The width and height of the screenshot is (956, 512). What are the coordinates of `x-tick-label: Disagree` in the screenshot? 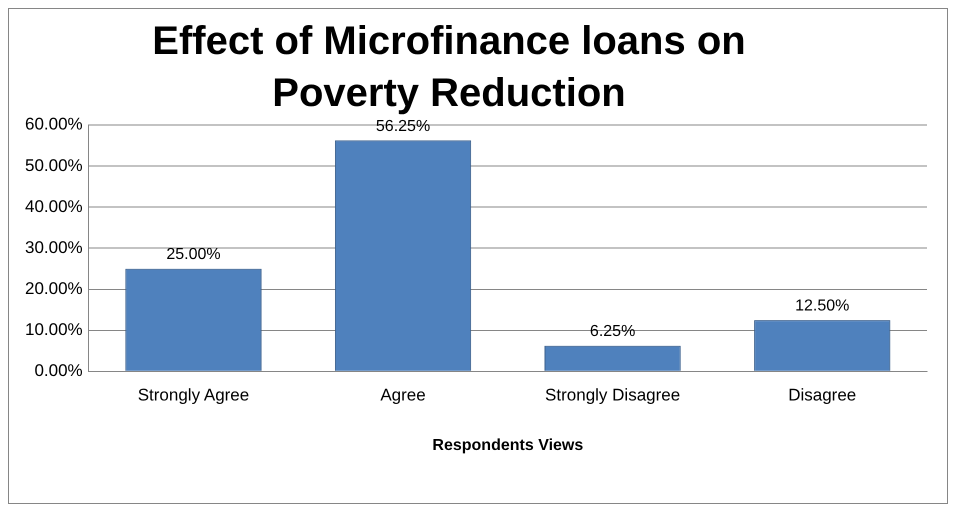 It's located at (822, 394).